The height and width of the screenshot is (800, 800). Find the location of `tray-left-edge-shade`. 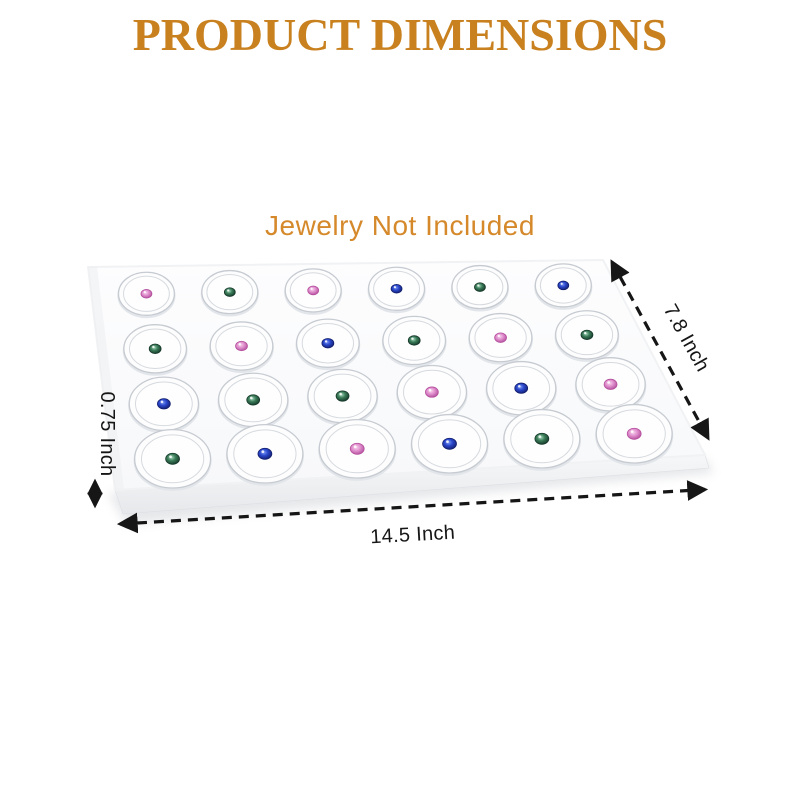

tray-left-edge-shade is located at coordinates (106, 378).